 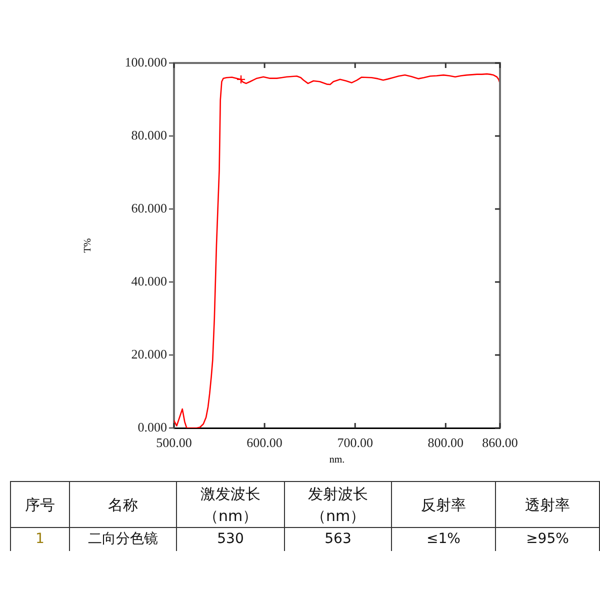 I want to click on x-tick-label: 860.00, so click(x=500, y=442).